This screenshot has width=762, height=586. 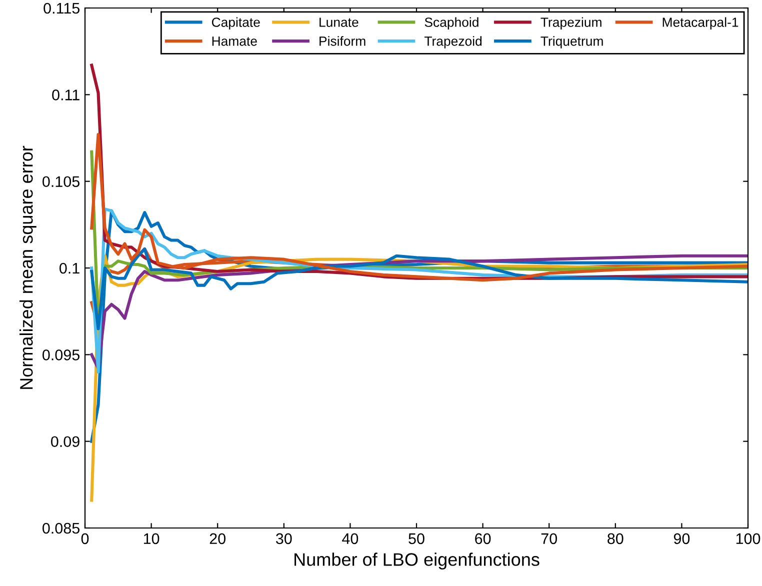 I want to click on x-tick-label: 20, so click(x=218, y=538).